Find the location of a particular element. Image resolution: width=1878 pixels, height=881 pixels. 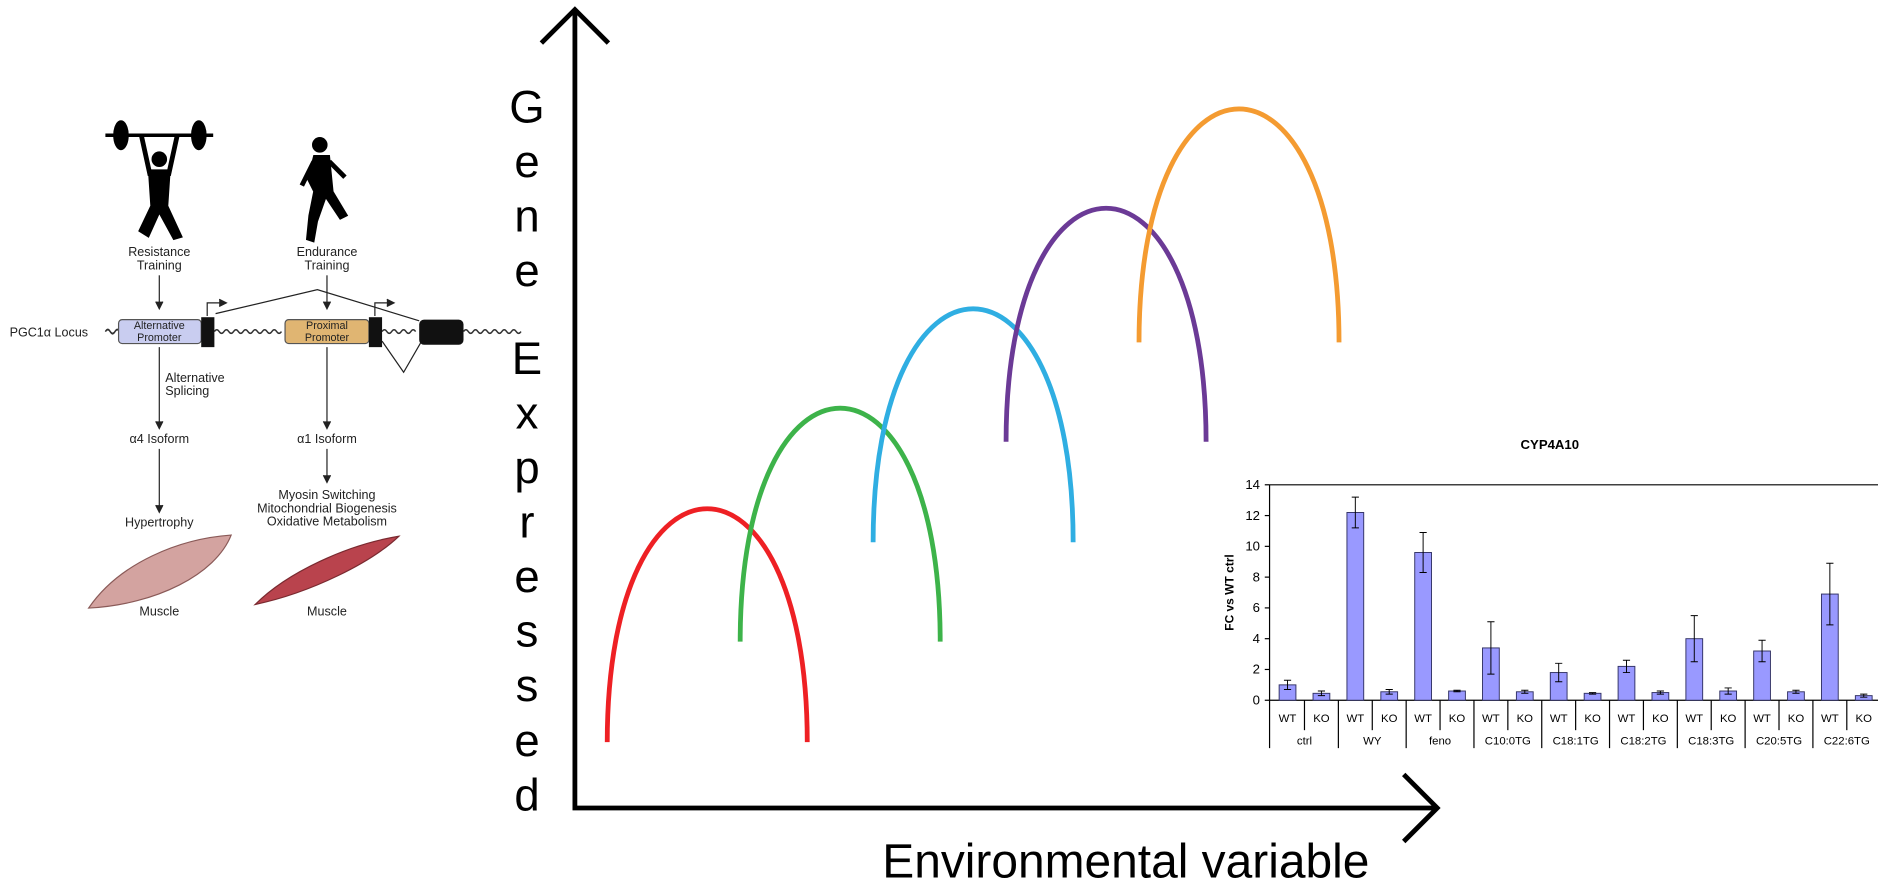

group-label: C18:3TG is located at coordinates (1711, 742).